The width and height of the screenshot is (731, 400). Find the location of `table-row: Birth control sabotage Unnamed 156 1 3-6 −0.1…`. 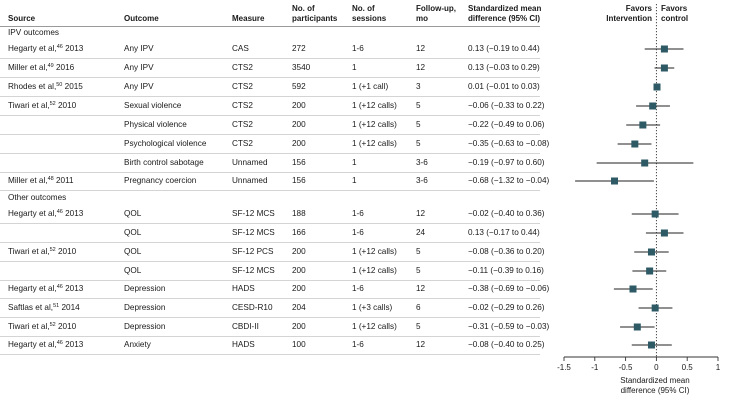

table-row: Birth control sabotage Unnamed 156 1 3-6 −0.1… is located at coordinates (272, 163).